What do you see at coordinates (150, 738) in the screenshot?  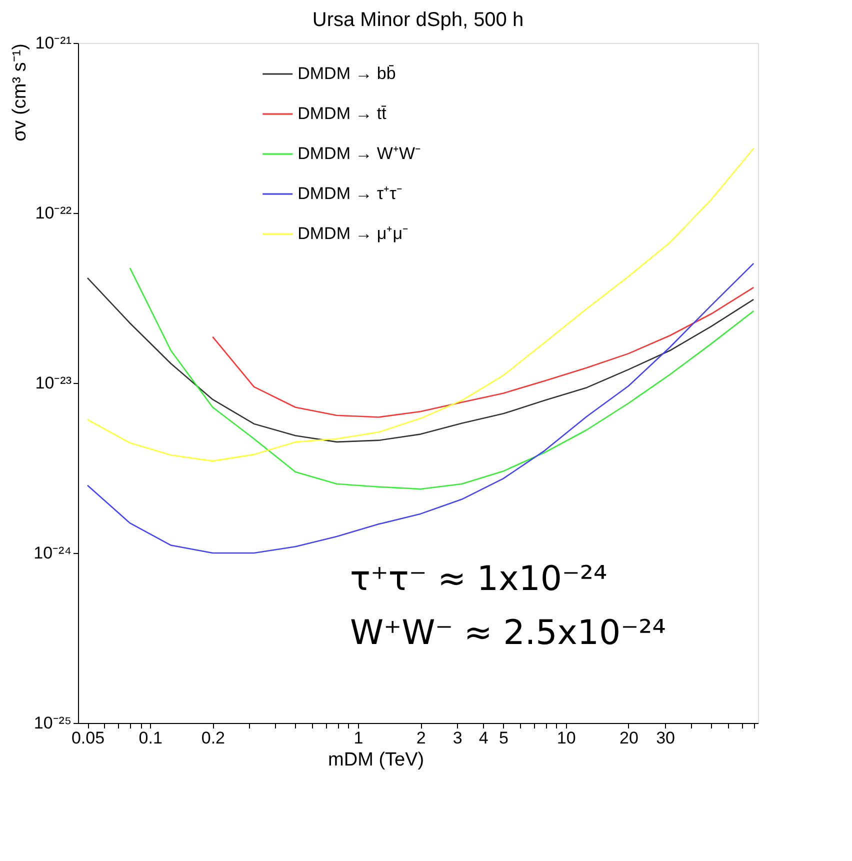 I see `x-tick-label: 0.1` at bounding box center [150, 738].